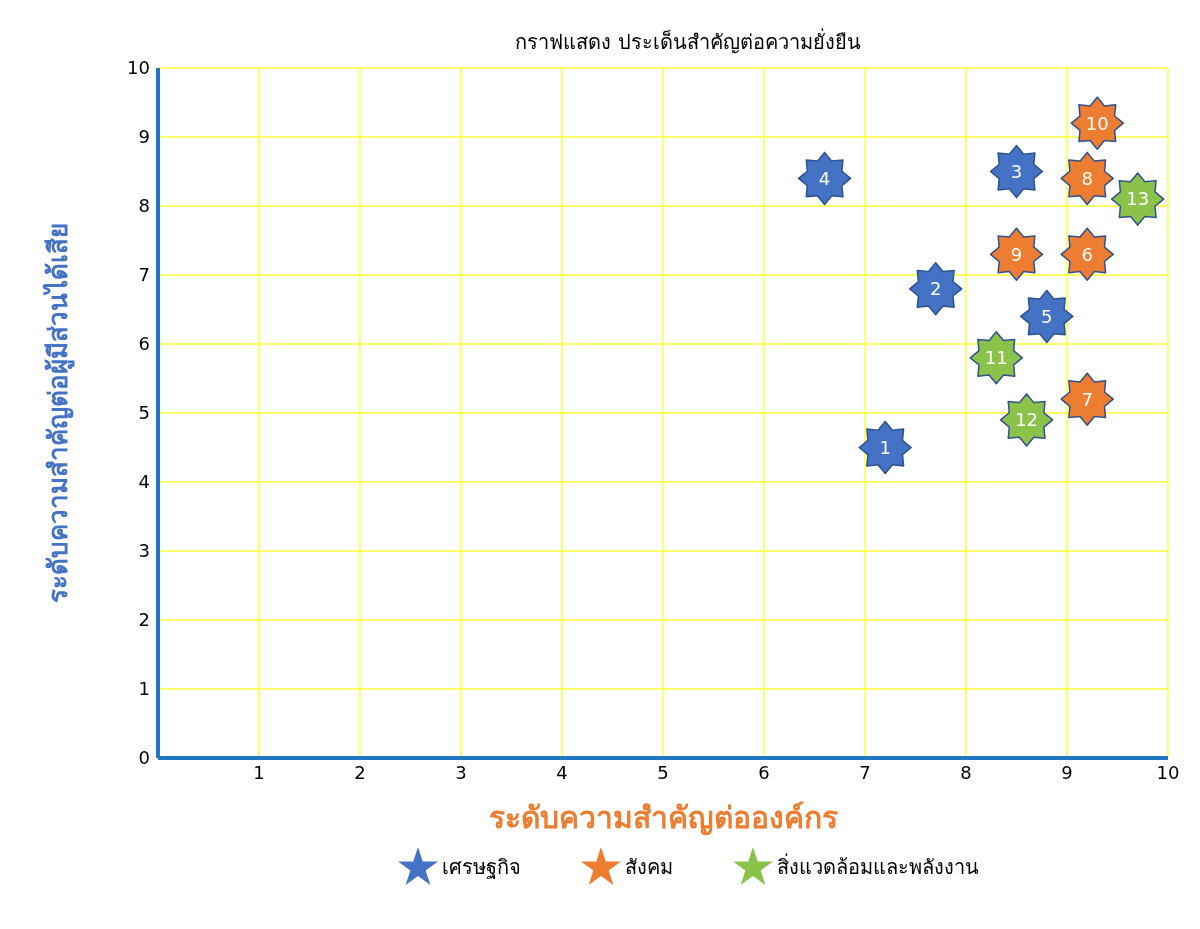  What do you see at coordinates (663, 818) in the screenshot?
I see `x-axis-title: ระดับความสำคัญต่อองค์กร` at bounding box center [663, 818].